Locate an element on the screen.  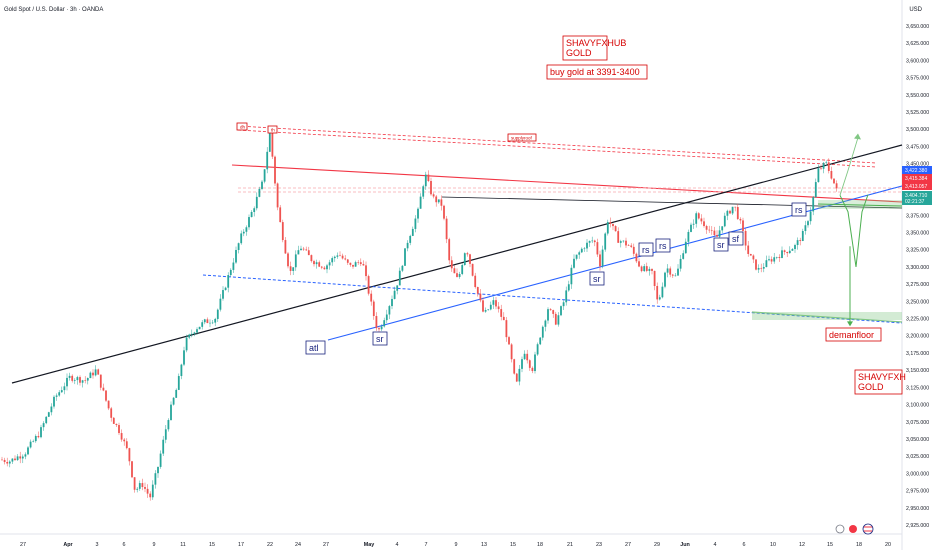
flag-icon is located at coordinates (853, 529).